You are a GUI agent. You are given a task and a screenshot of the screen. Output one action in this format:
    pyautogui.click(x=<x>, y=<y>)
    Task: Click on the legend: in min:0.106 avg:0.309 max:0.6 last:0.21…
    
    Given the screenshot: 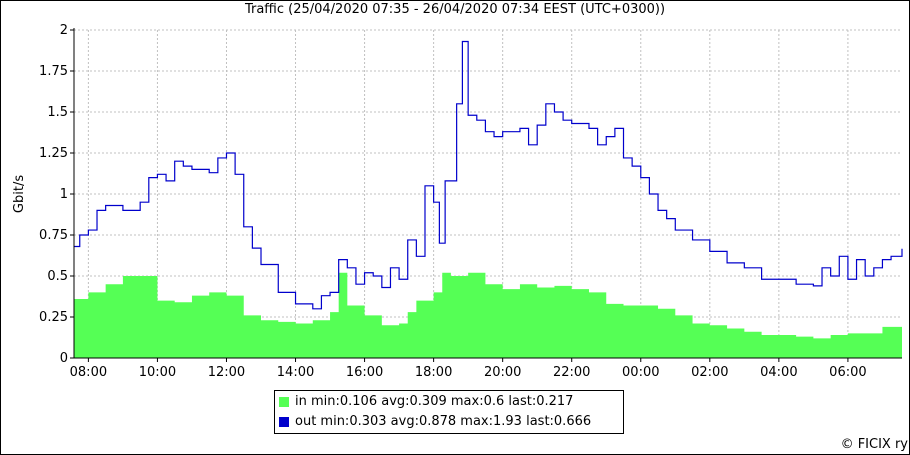 What is the action you would take?
    pyautogui.click(x=449, y=412)
    